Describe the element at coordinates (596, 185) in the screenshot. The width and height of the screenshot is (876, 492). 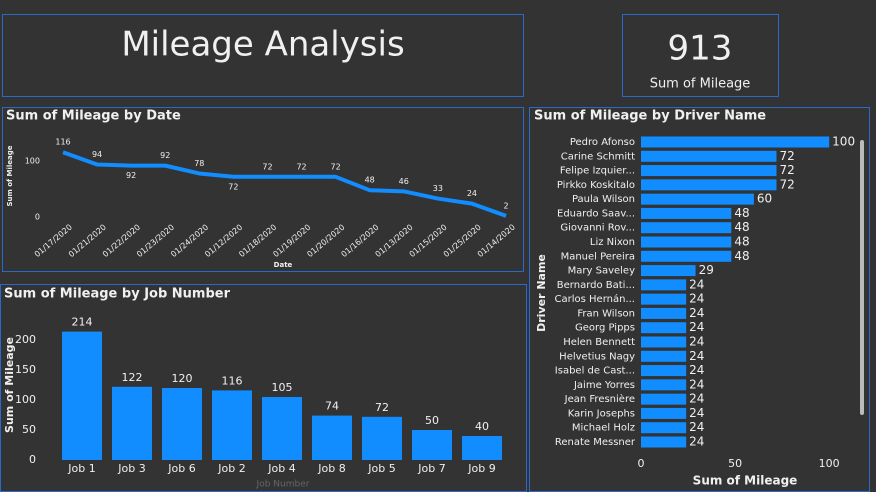
I see `y-tick-label: Pirkko Koskitalo` at that location.